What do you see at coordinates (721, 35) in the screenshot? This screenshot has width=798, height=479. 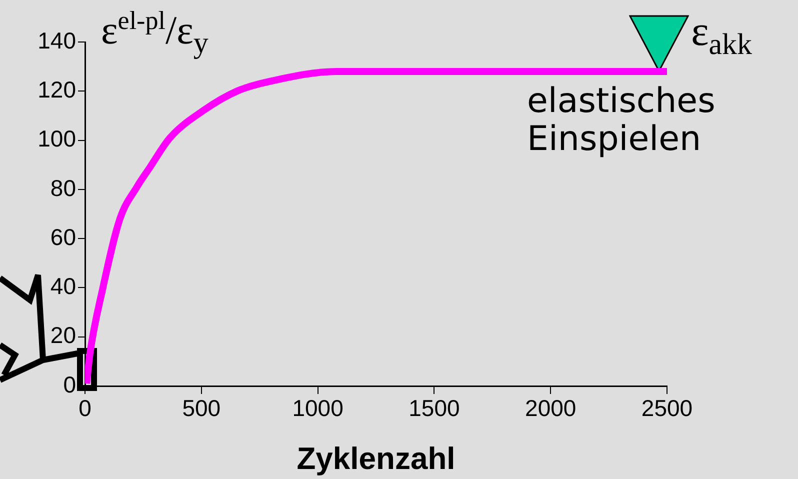 I see `annotation: ε$_{akk}$` at bounding box center [721, 35].